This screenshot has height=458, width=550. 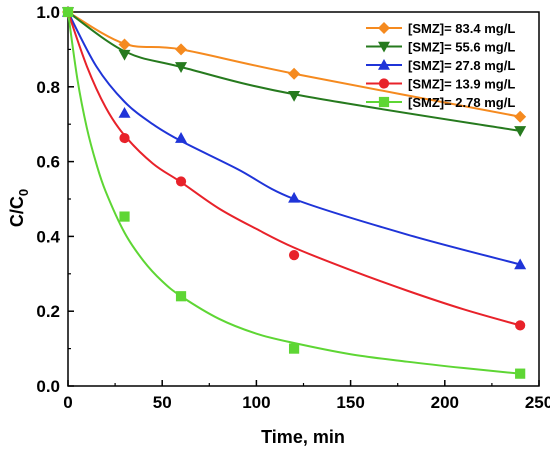 What do you see at coordinates (23, 192) in the screenshot?
I see `y-axis-title-subscript: 0` at bounding box center [23, 192].